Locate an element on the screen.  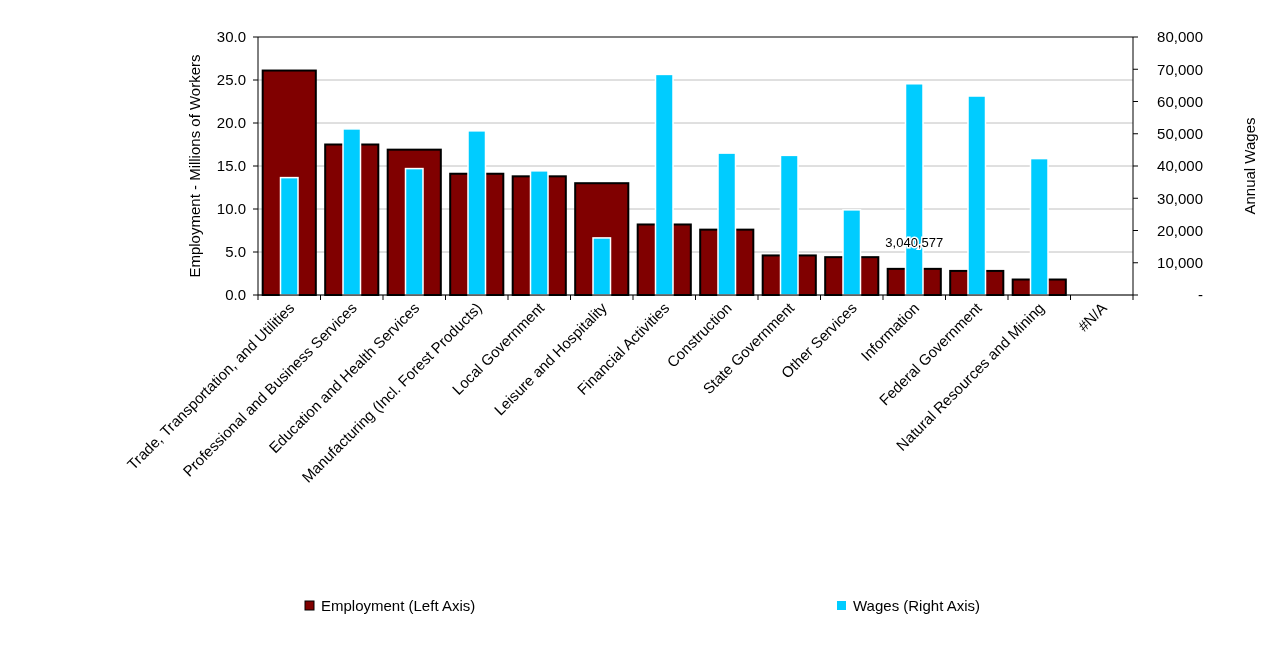
y-axis-title: Employment - Millions of Workers is located at coordinates (194, 166).